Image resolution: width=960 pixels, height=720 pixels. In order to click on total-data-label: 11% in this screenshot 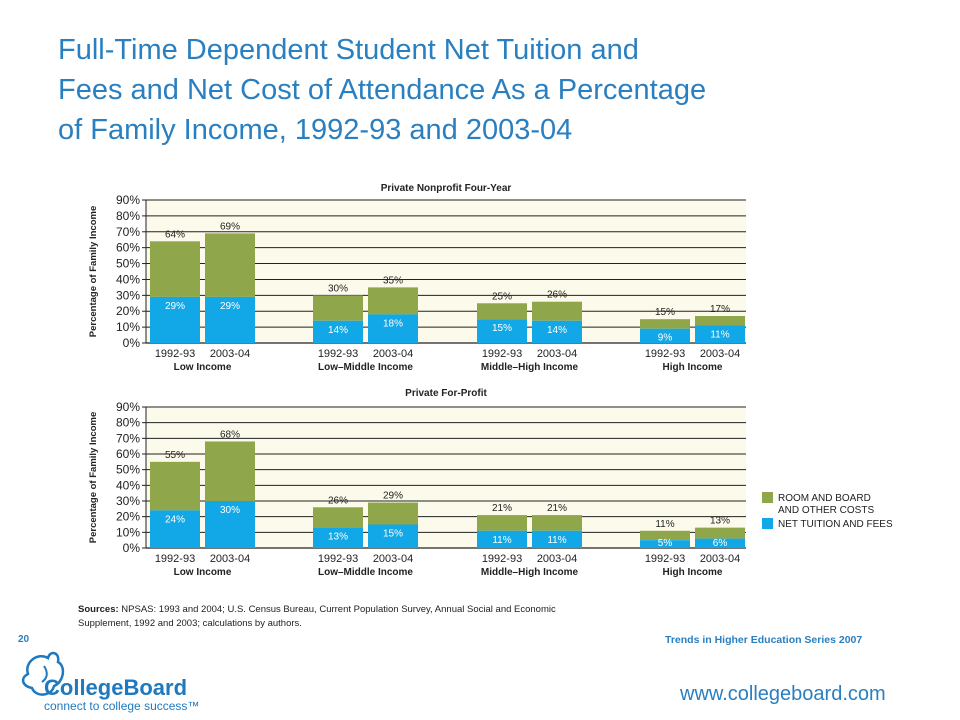, I will do `click(664, 524)`.